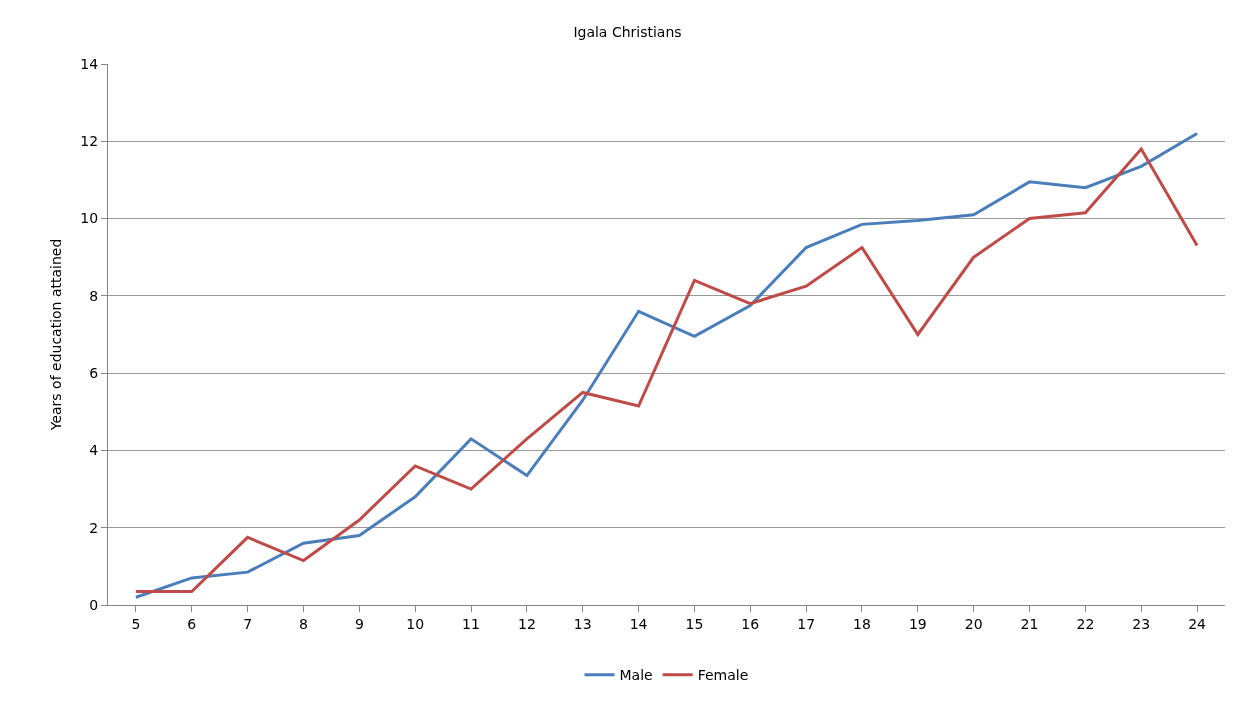 Image resolution: width=1255 pixels, height=704 pixels. I want to click on y-tick-label: 2, so click(94, 527).